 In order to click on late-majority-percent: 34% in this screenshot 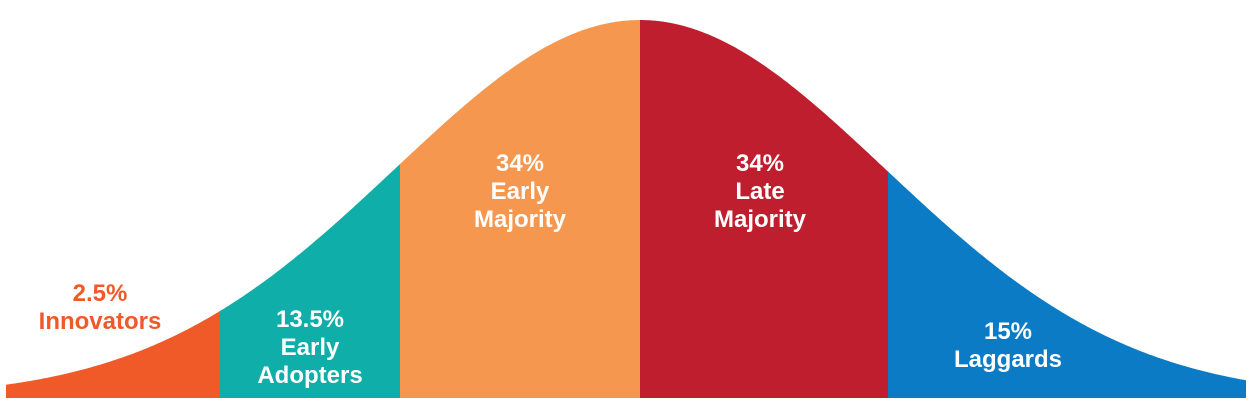, I will do `click(760, 163)`.